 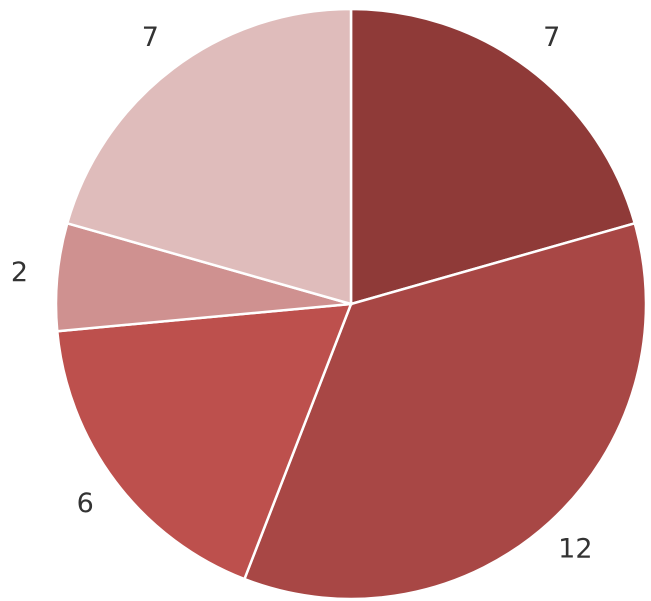 I want to click on data-label-5: 7, so click(x=150, y=37).